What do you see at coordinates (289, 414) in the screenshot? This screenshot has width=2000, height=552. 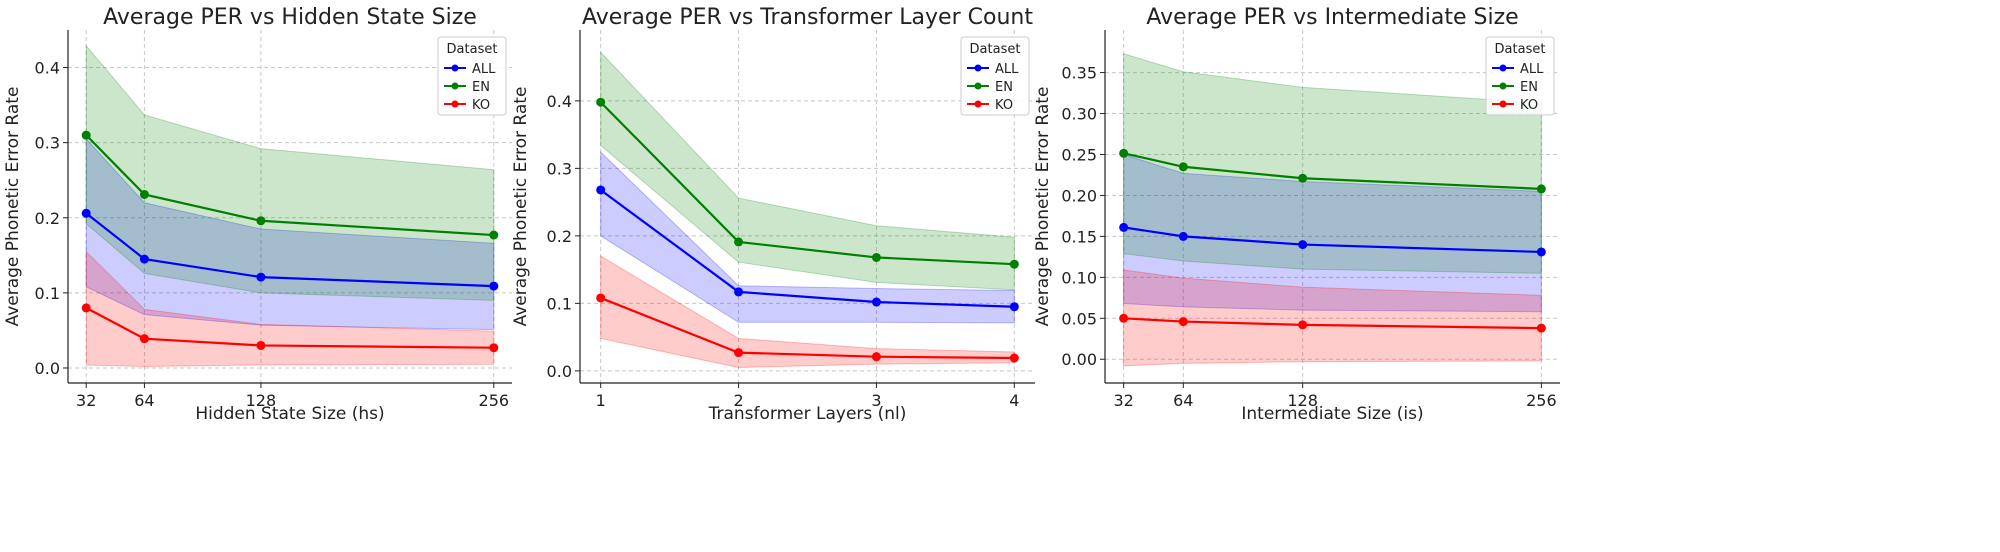 I see `x-axis-label: Hidden State Size (hs)` at bounding box center [289, 414].